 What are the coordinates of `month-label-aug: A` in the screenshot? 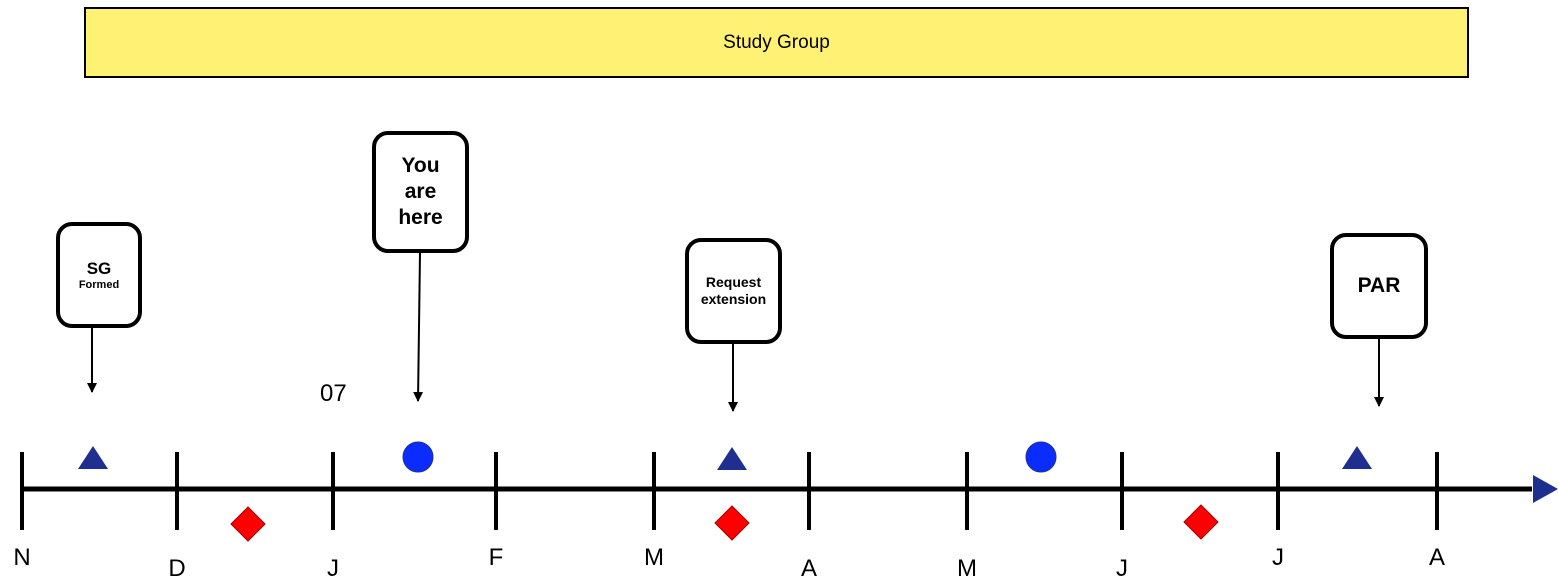 It's located at (1437, 557).